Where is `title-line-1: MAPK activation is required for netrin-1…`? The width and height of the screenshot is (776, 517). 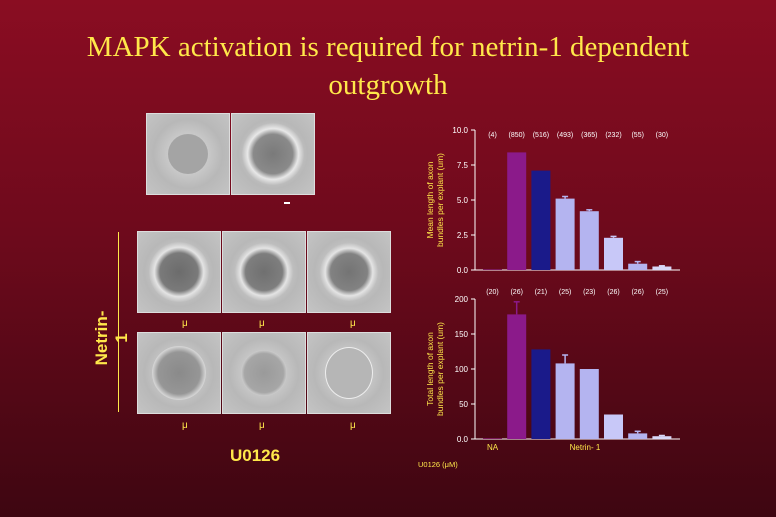 title-line-1: MAPK activation is required for netrin-1… is located at coordinates (388, 47).